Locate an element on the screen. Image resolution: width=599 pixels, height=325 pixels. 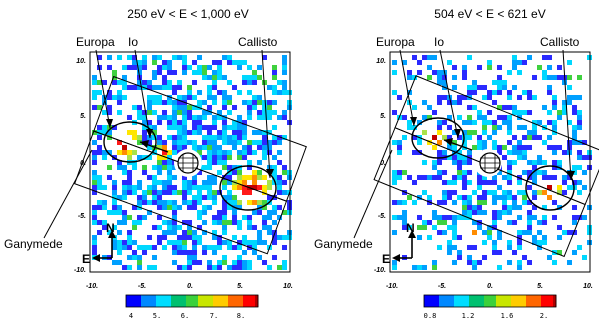
svg-text: 0. is located at coordinates (383, 163).